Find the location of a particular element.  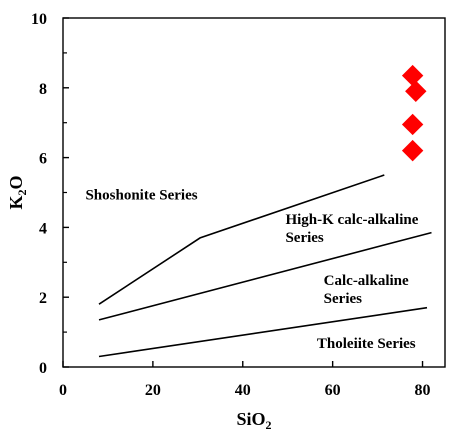

y-tick-label: 2 is located at coordinates (43, 298).